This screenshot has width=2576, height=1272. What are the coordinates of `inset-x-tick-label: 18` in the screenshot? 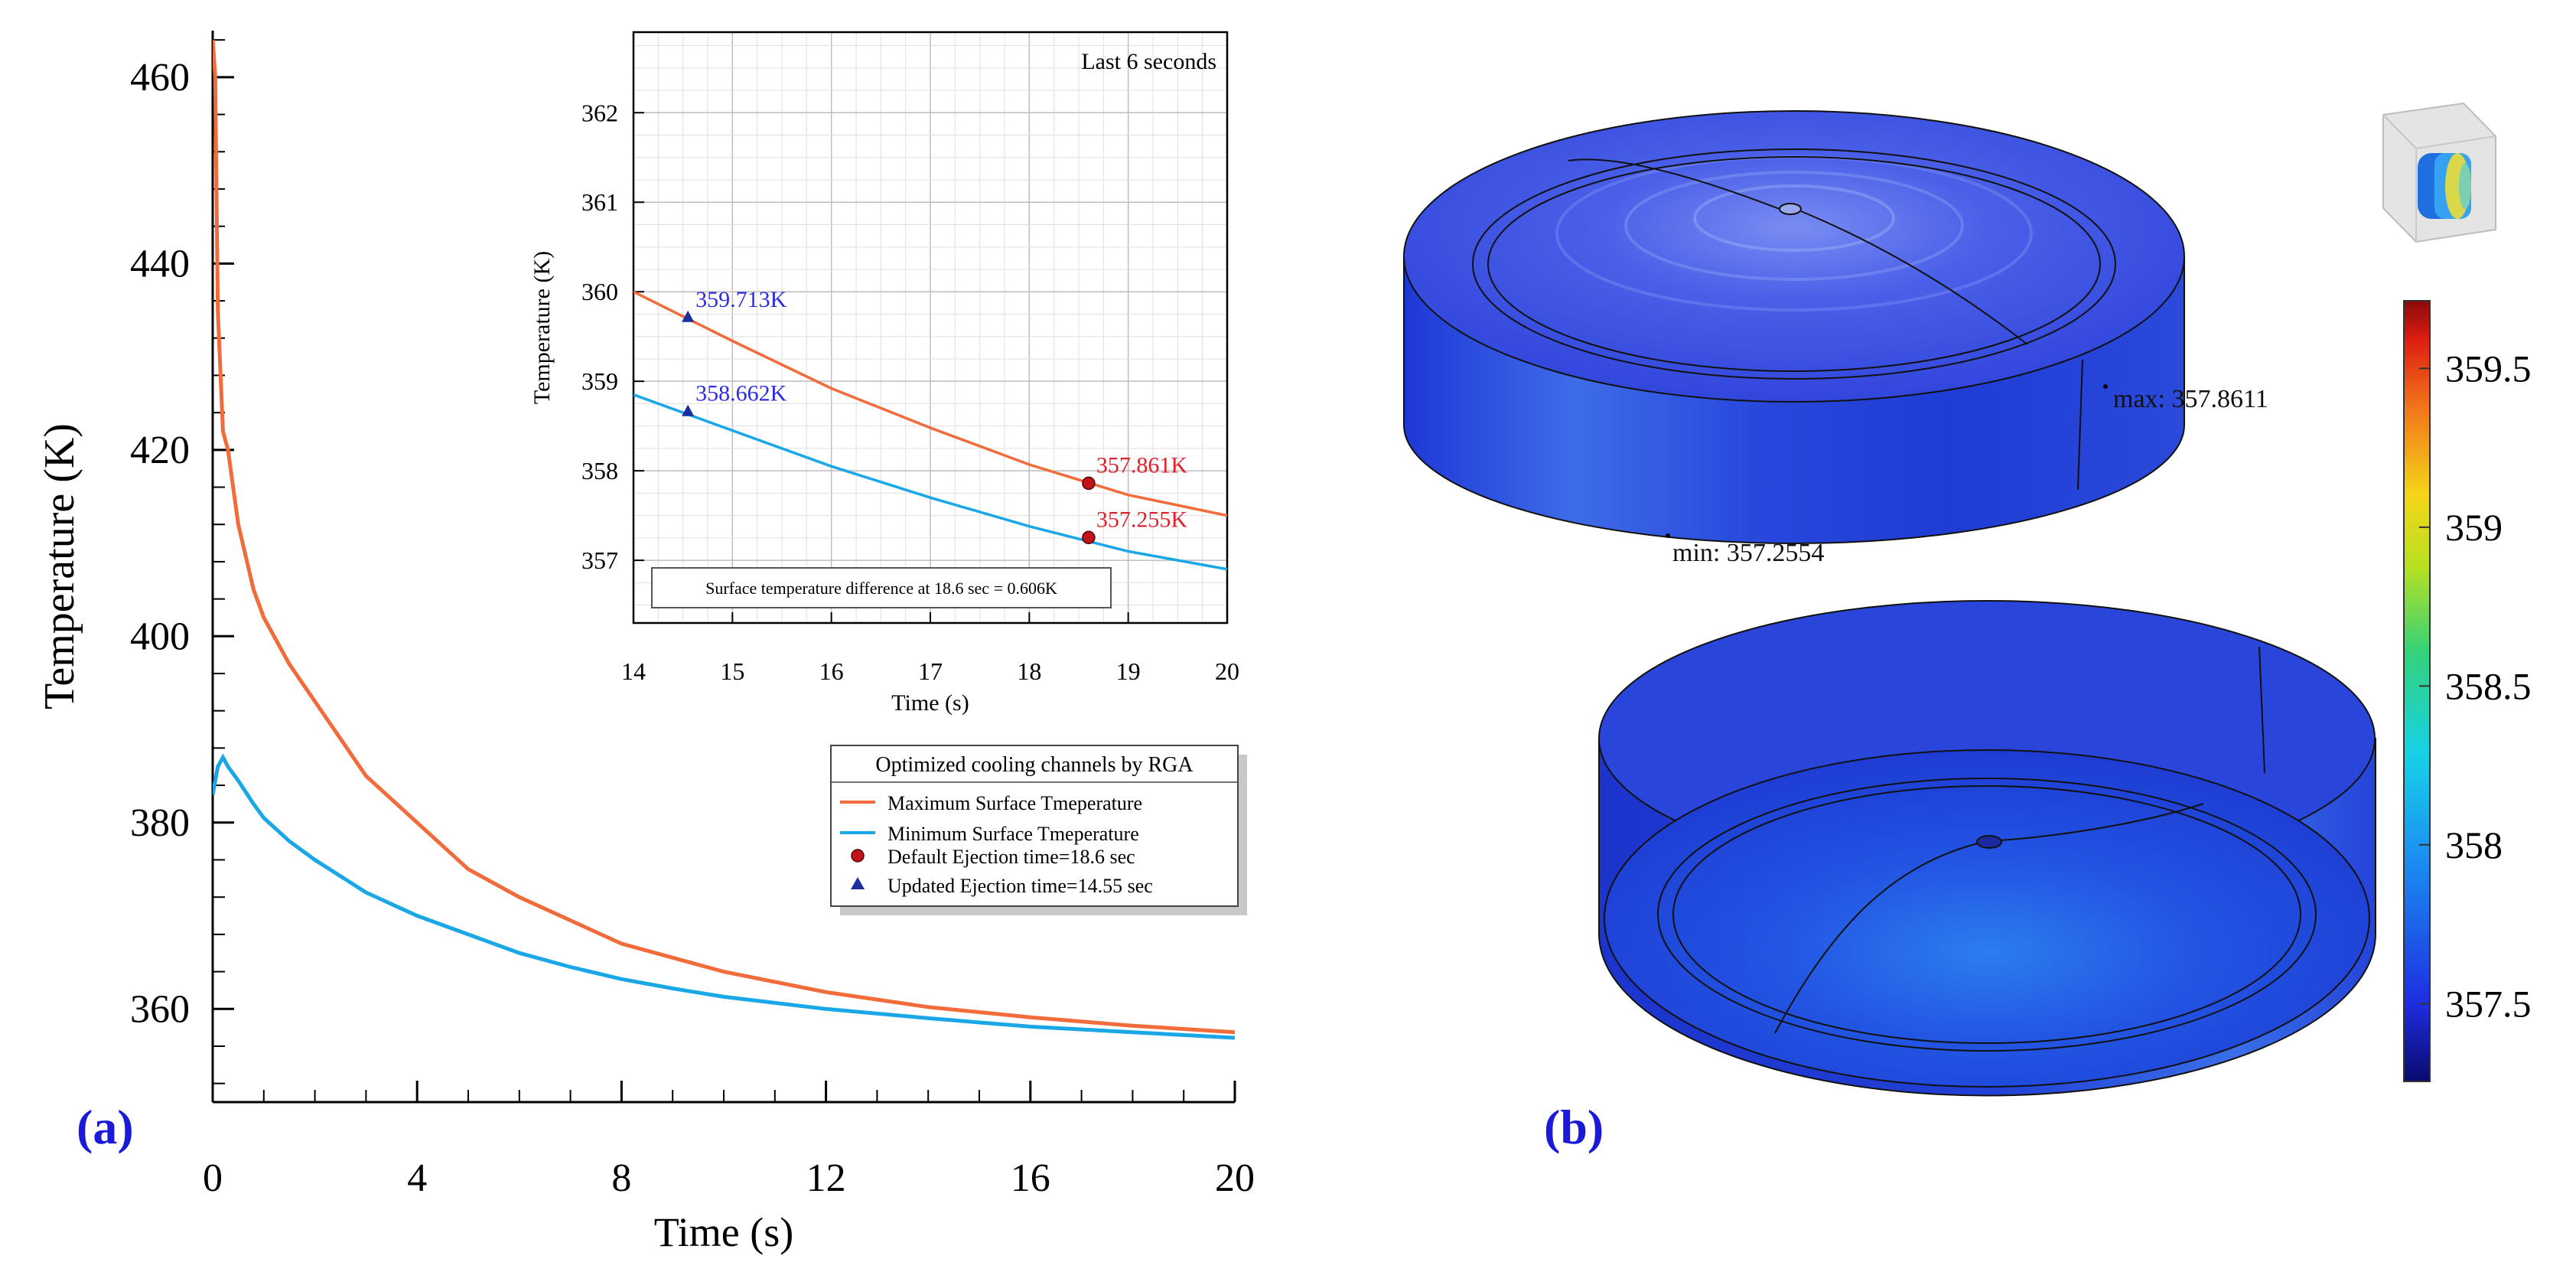 It's located at (1029, 671).